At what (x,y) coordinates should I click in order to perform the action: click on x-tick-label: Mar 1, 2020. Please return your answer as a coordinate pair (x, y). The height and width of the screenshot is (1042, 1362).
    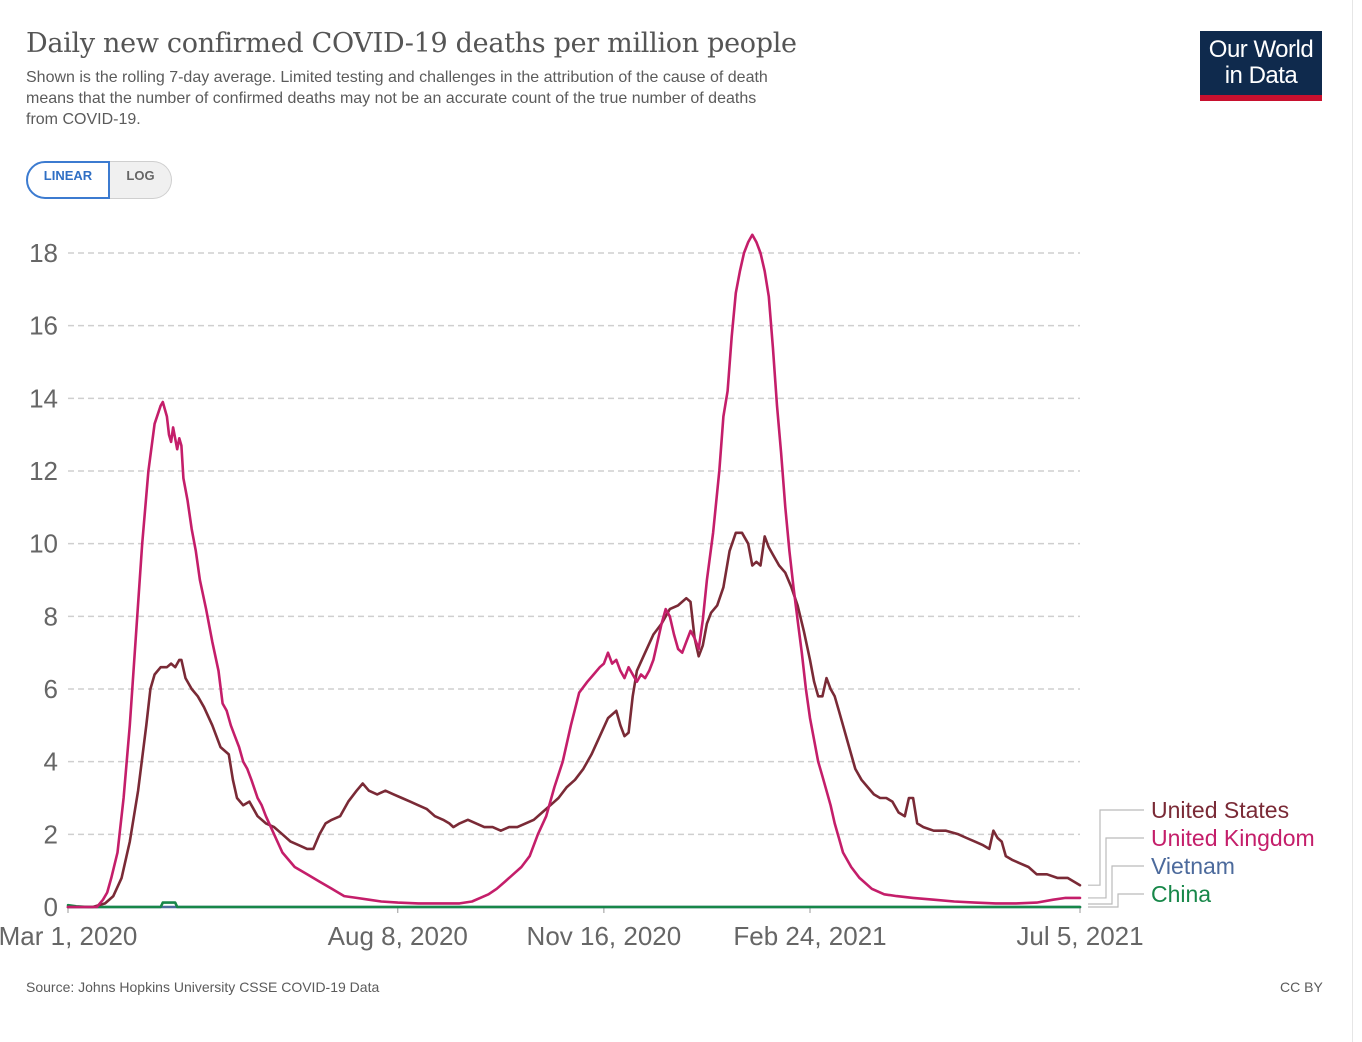
    Looking at the image, I should click on (68, 936).